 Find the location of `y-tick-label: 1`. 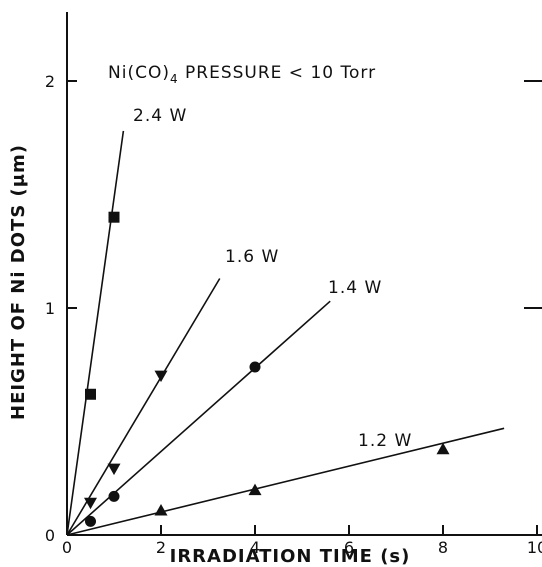

y-tick-label: 1 is located at coordinates (50, 308).